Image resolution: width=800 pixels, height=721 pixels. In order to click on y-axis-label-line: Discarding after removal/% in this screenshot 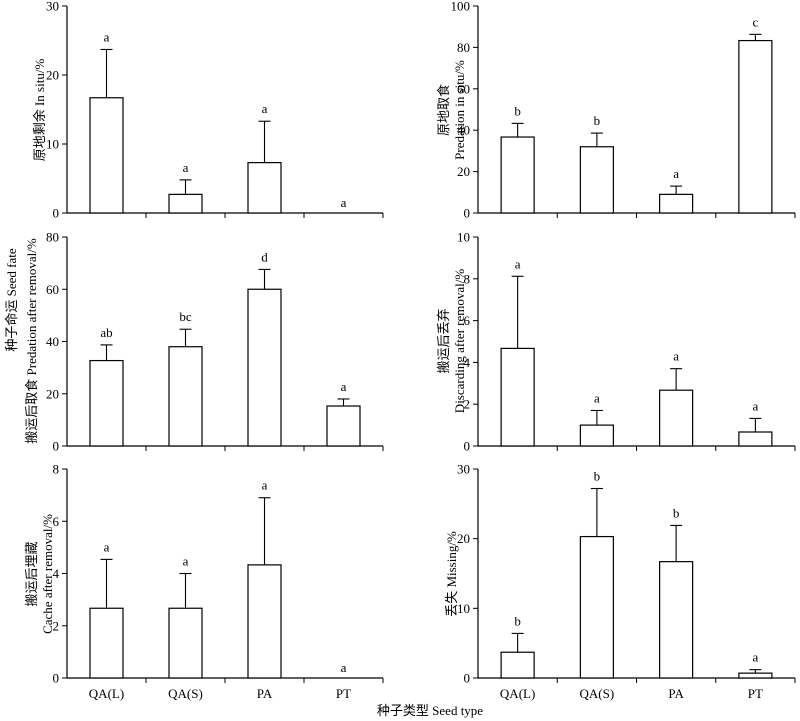, I will do `click(459, 341)`.